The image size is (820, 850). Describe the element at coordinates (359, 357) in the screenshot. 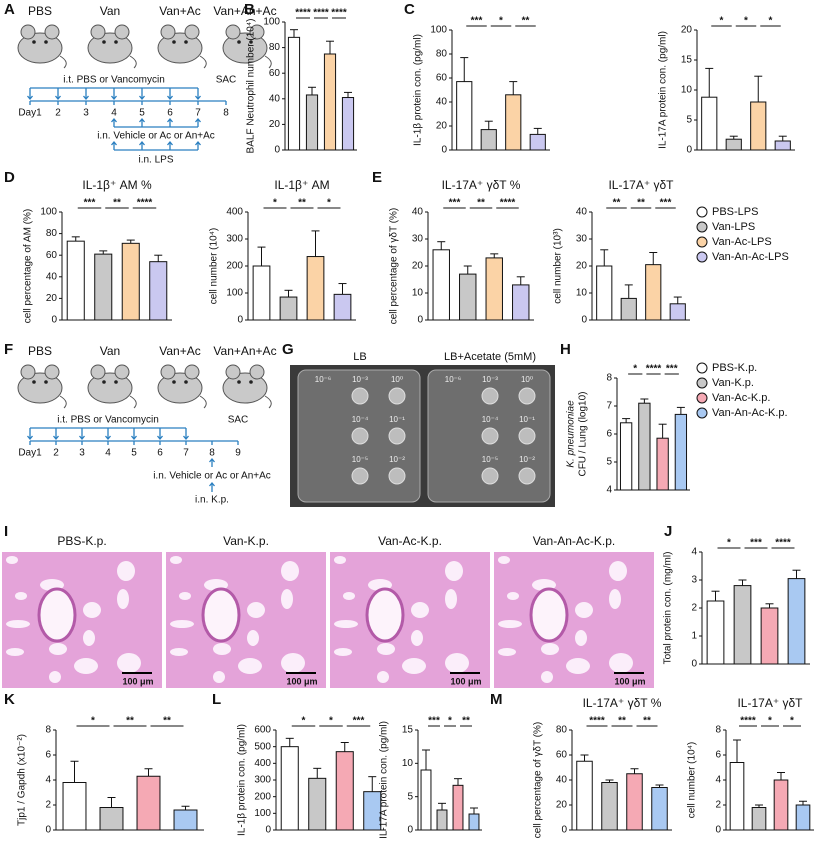

I see `plate-title: LB` at that location.